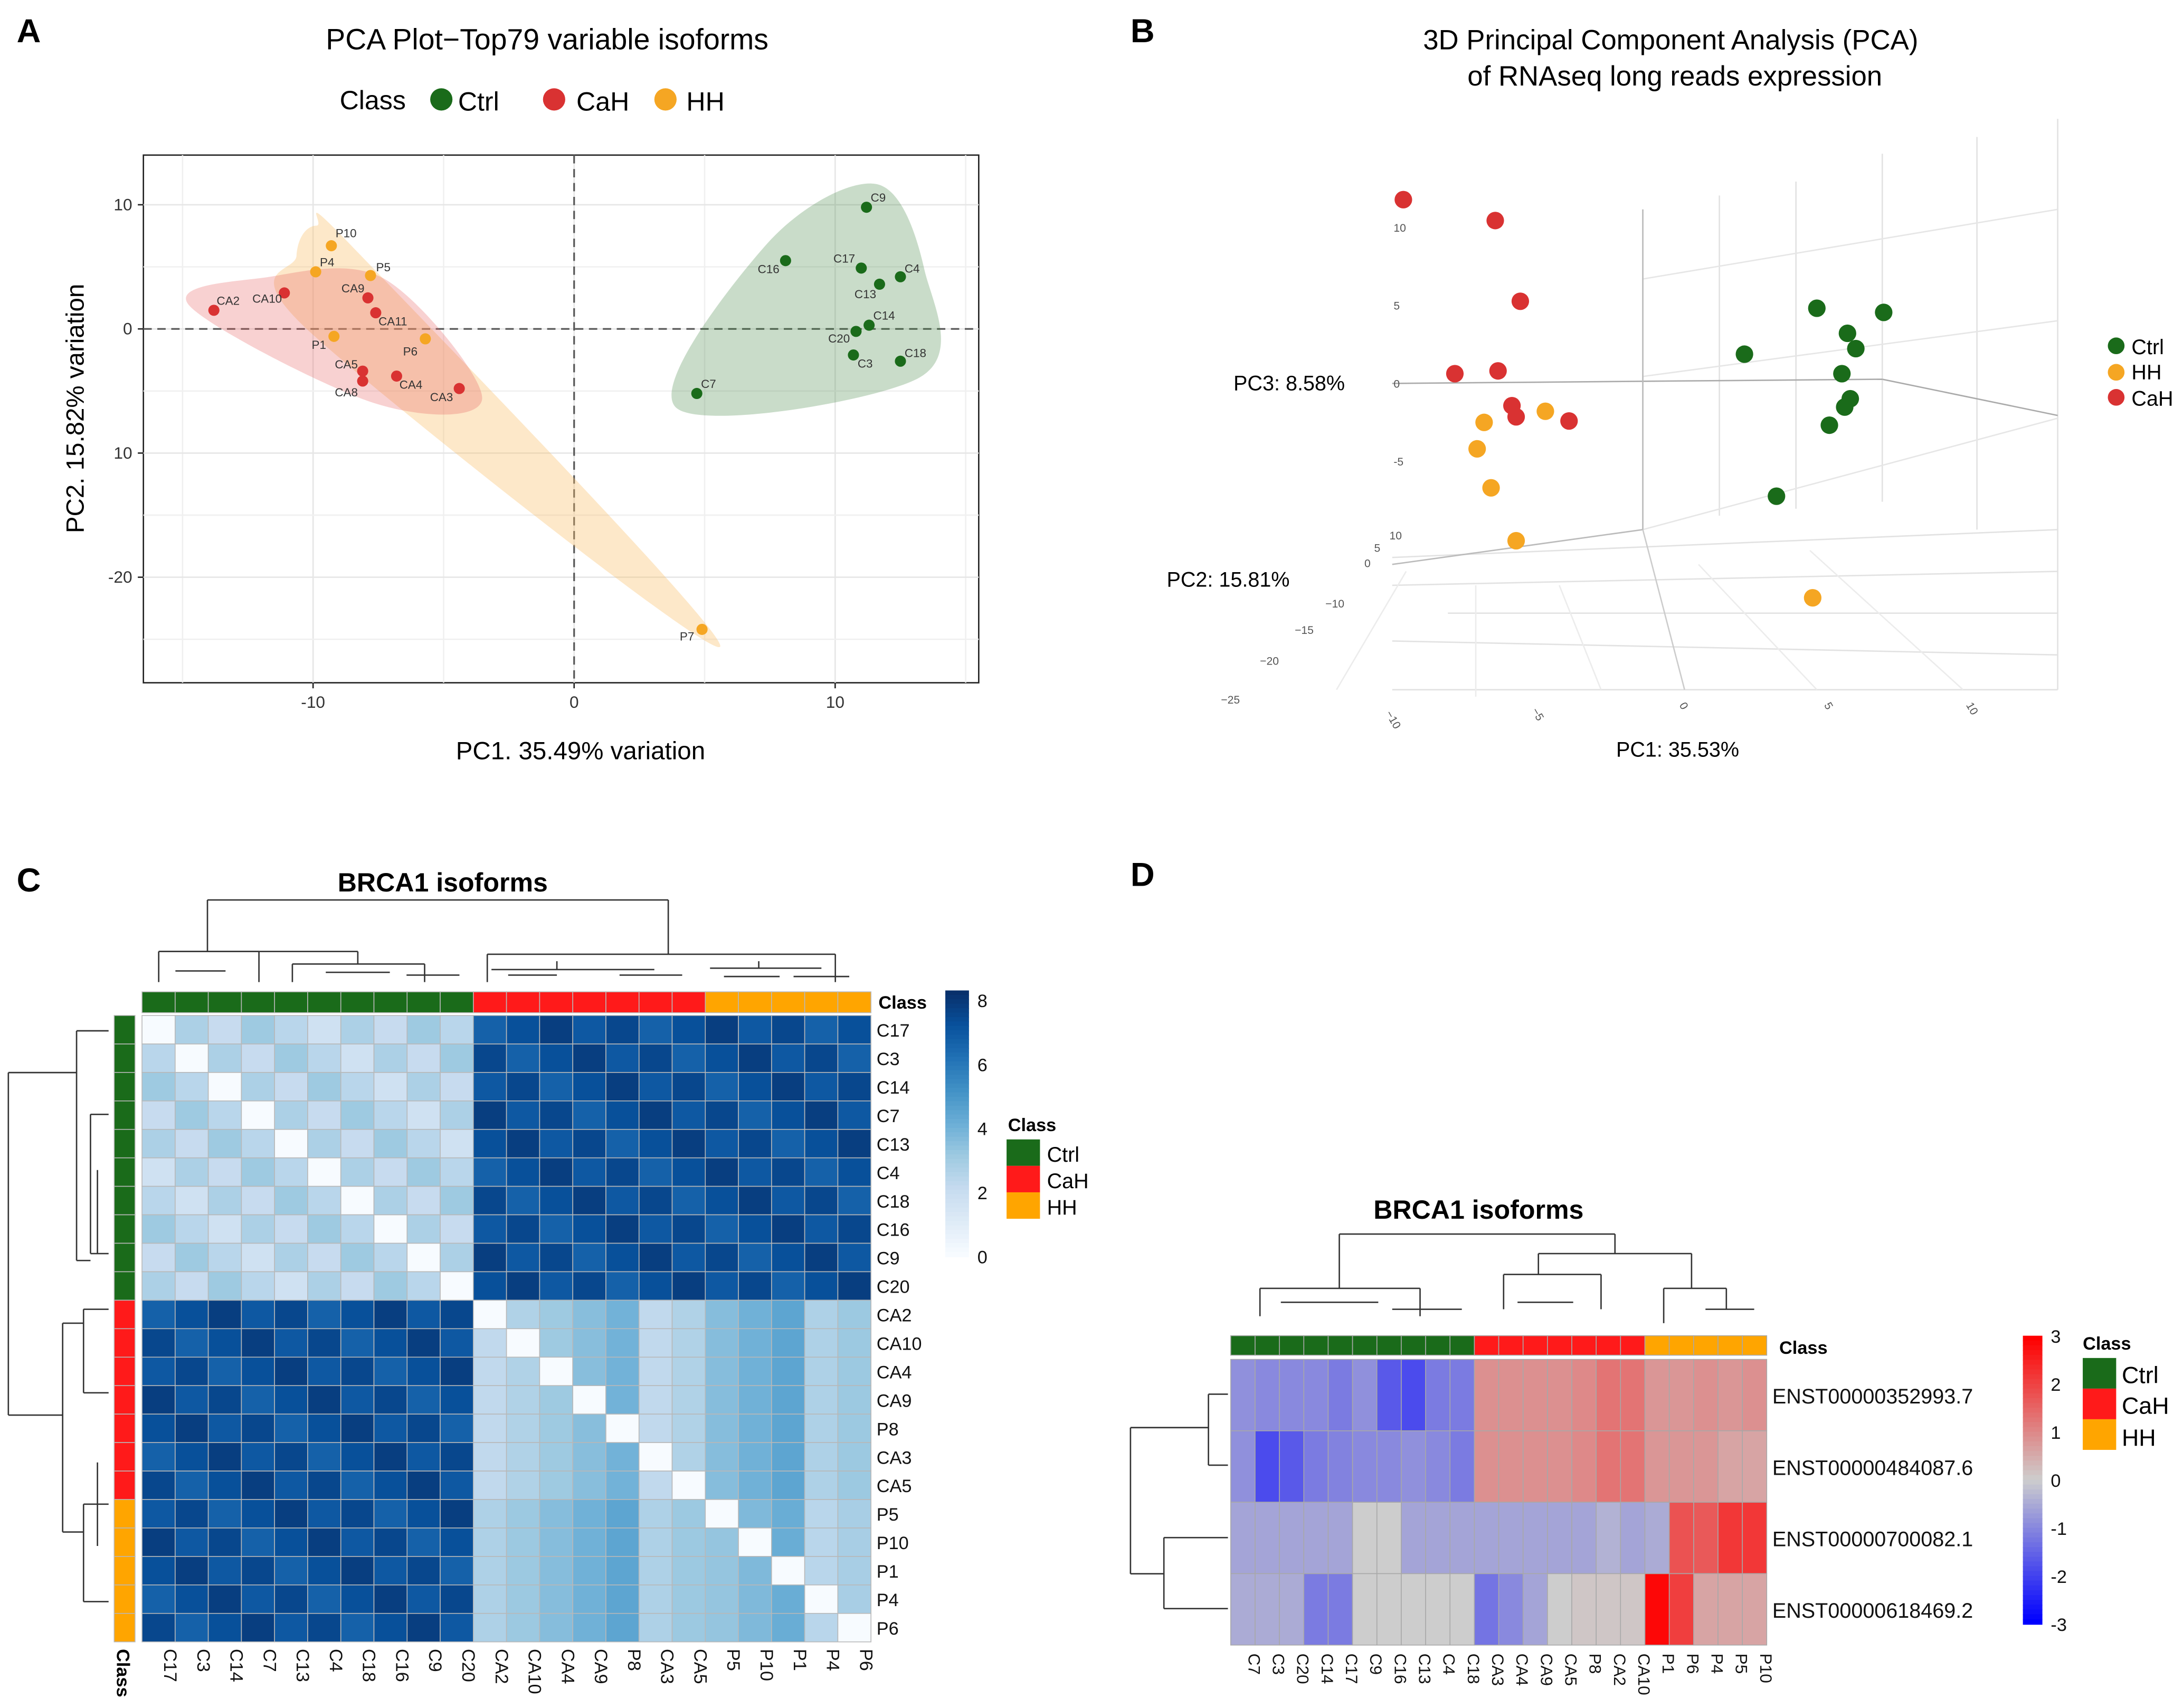 Image resolution: width=2183 pixels, height=1708 pixels. Describe the element at coordinates (893, 1543) in the screenshot. I see `heatmap-c-row-label: P10` at that location.